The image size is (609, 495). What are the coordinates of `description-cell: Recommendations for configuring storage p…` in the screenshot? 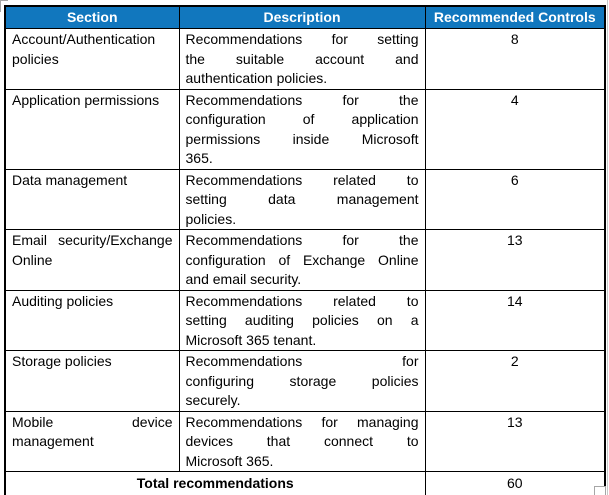 It's located at (302, 381).